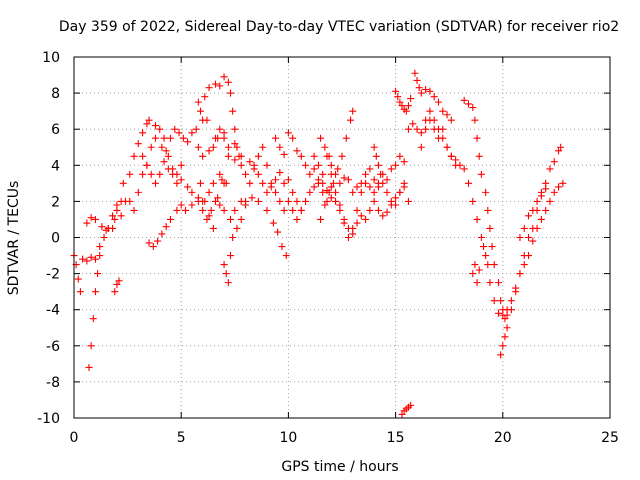 The image size is (640, 480). I want to click on y-tick-label: -2, so click(53, 275).